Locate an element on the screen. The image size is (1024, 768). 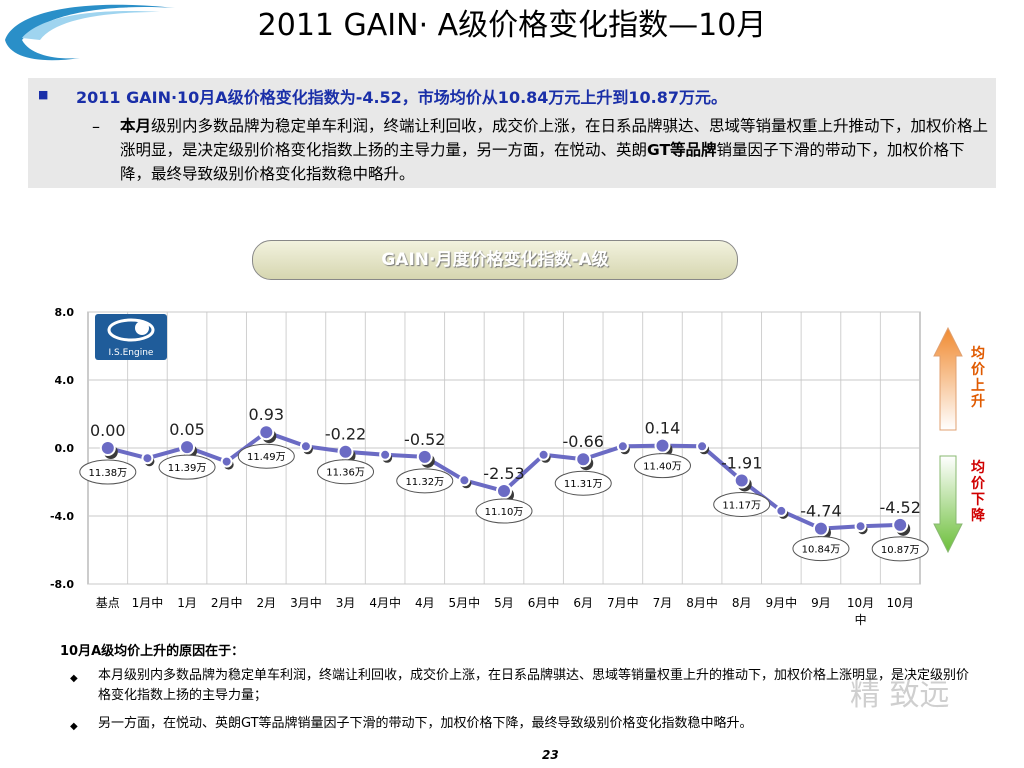
price-callout-text: 11.49万 is located at coordinates (266, 457).